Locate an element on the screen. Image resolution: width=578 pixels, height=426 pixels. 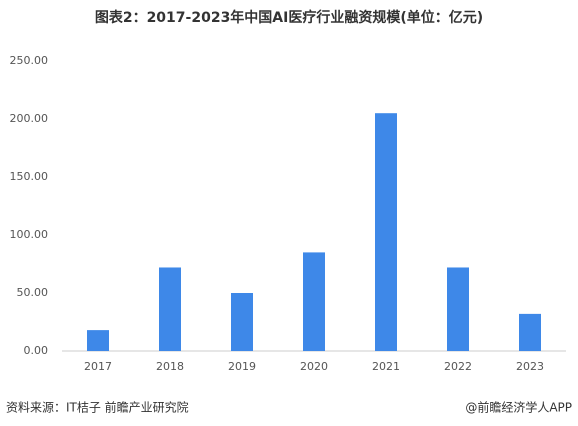
x-tick-label: 2020 is located at coordinates (314, 366).